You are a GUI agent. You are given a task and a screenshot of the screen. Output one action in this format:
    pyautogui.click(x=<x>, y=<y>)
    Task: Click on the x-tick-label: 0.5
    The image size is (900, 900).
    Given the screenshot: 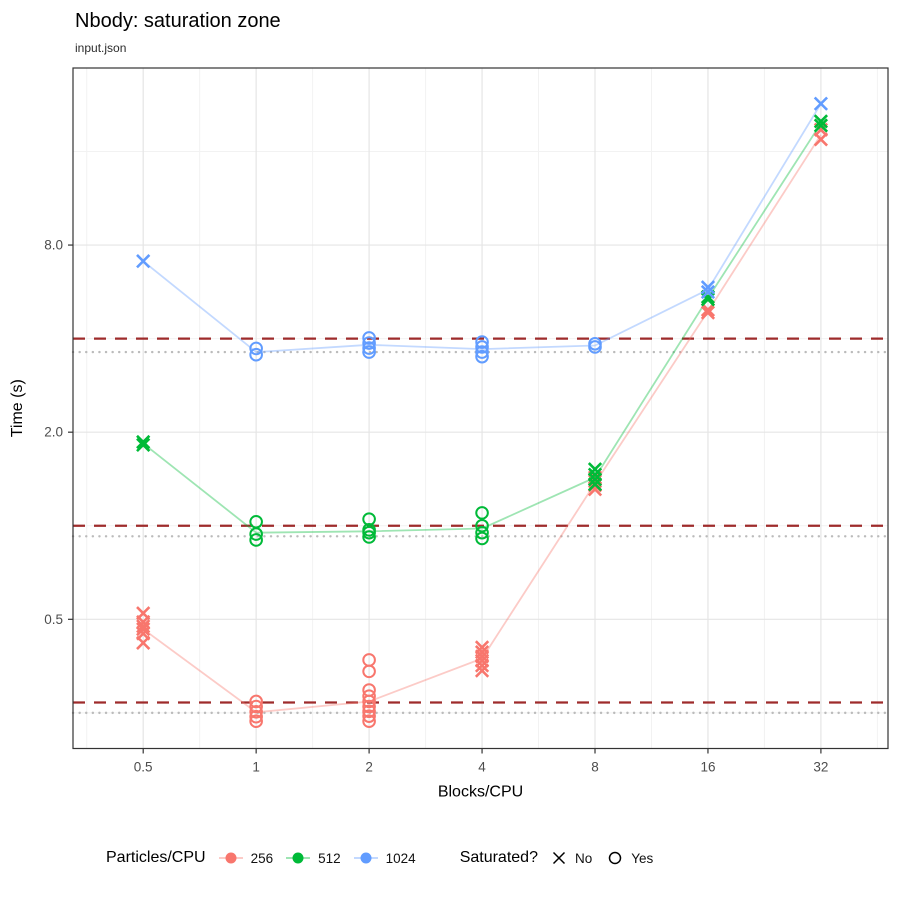 What is the action you would take?
    pyautogui.click(x=143, y=767)
    